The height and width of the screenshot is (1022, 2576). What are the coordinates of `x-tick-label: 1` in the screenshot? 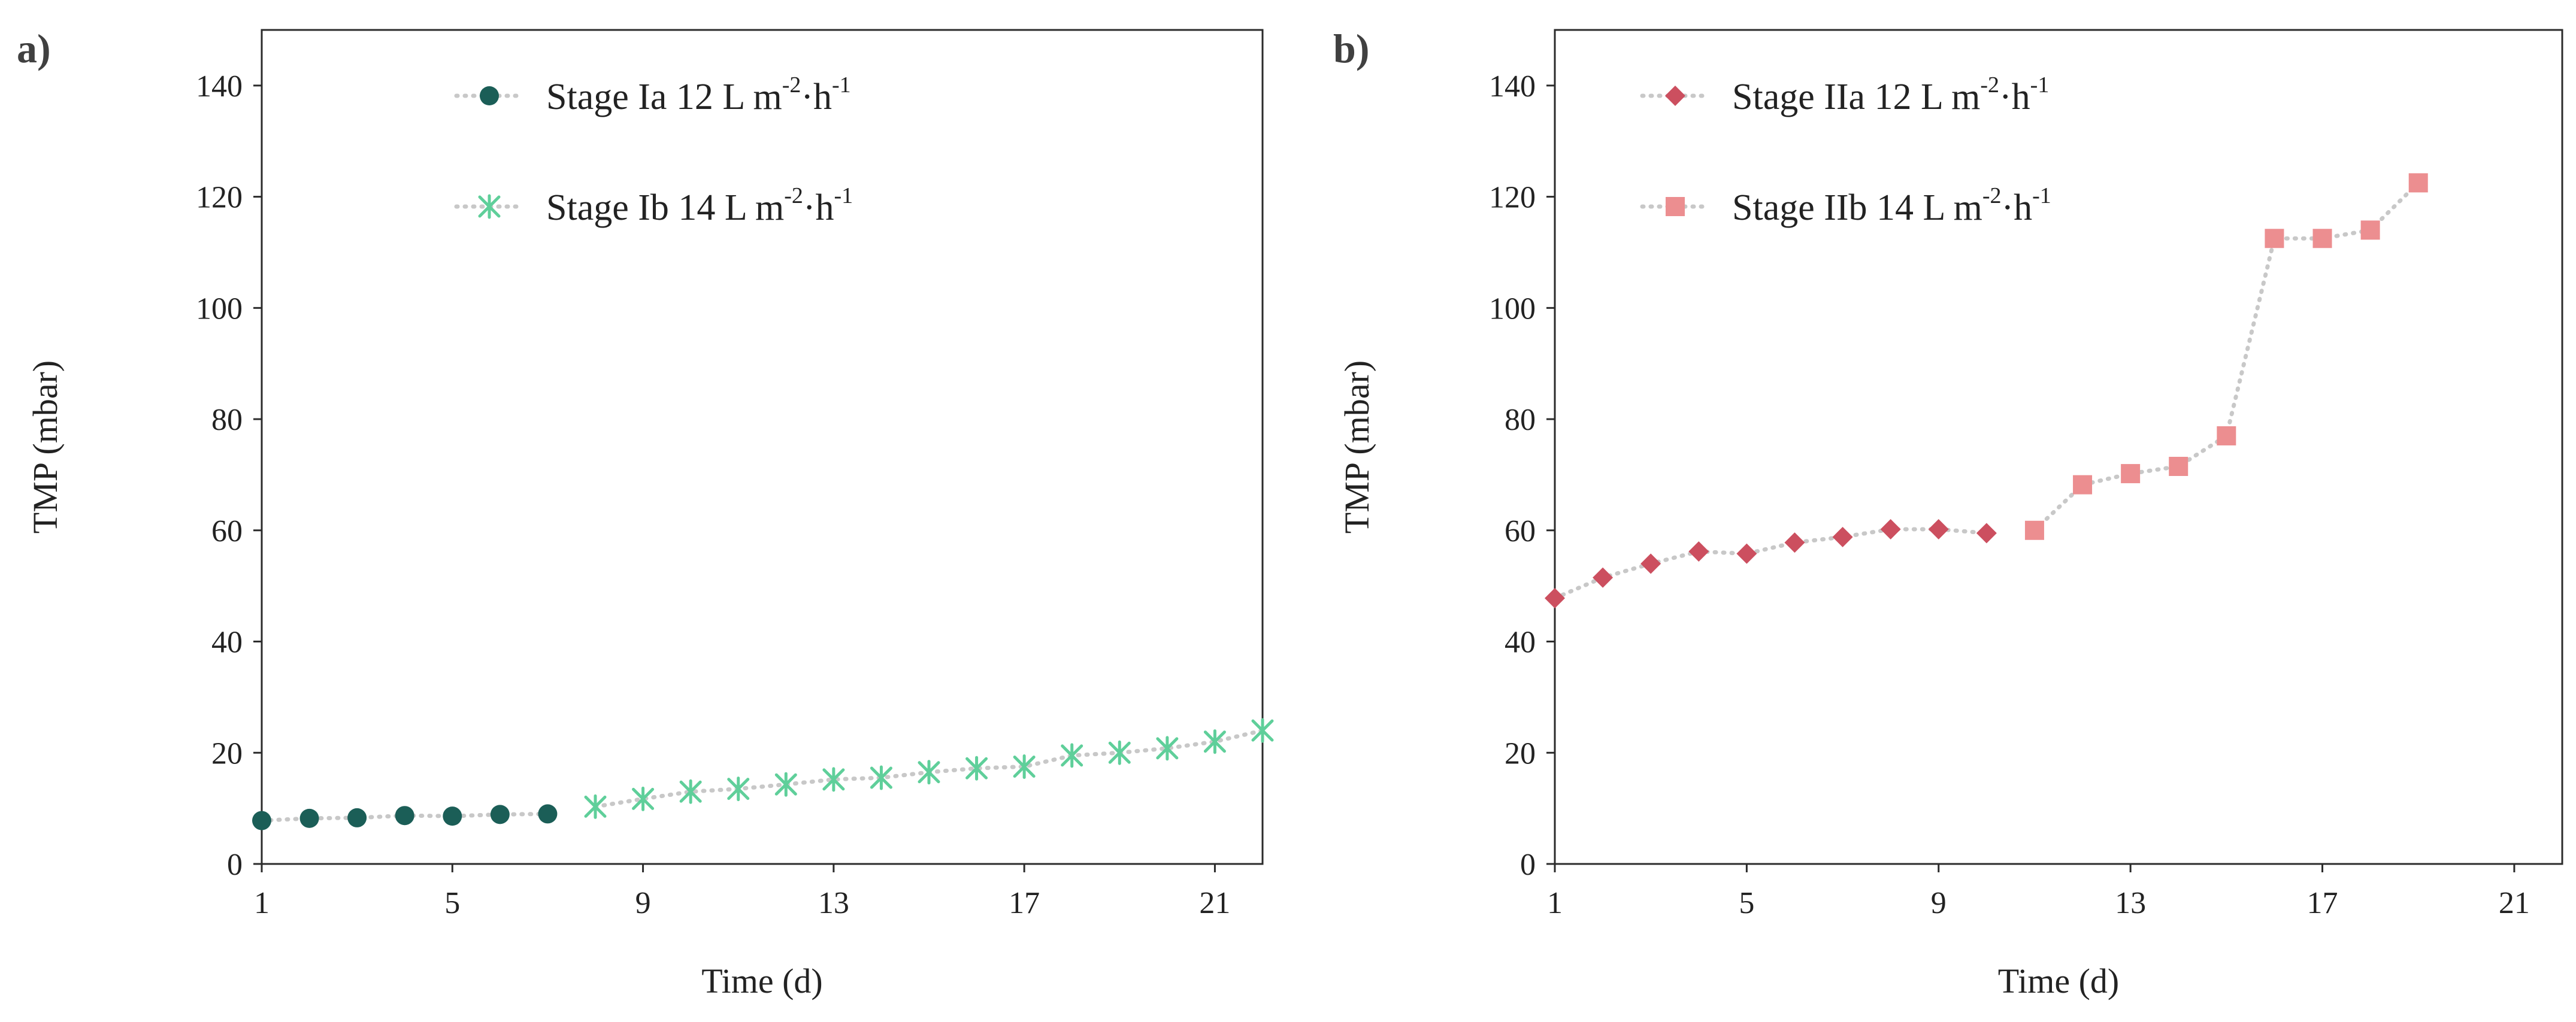 It's located at (262, 903).